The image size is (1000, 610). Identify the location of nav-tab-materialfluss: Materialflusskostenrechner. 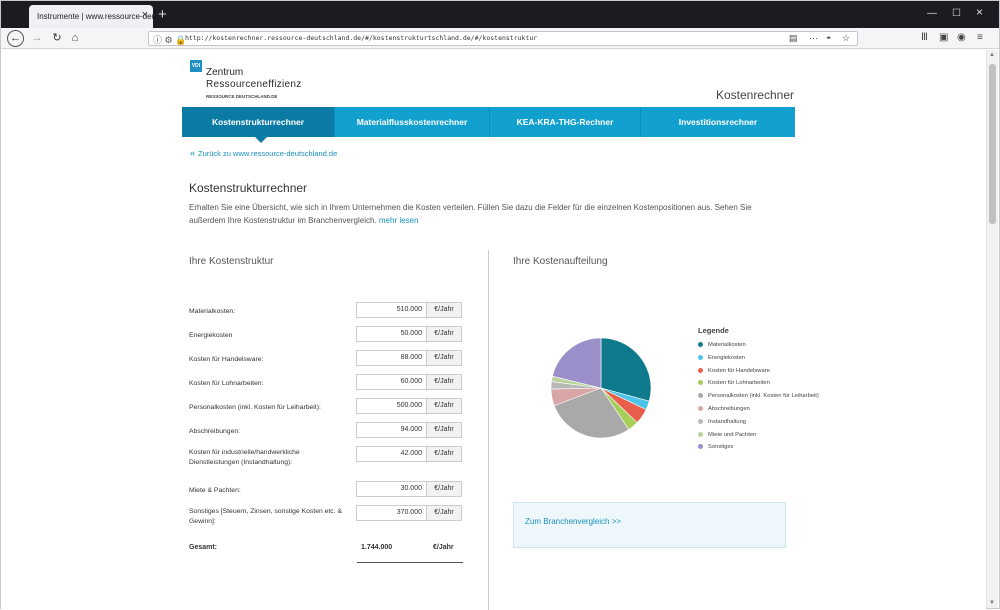
(412, 122).